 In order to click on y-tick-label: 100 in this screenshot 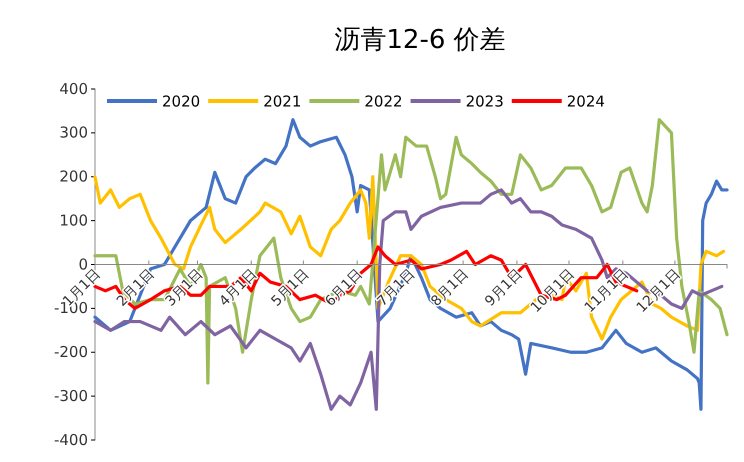, I will do `click(73, 220)`.